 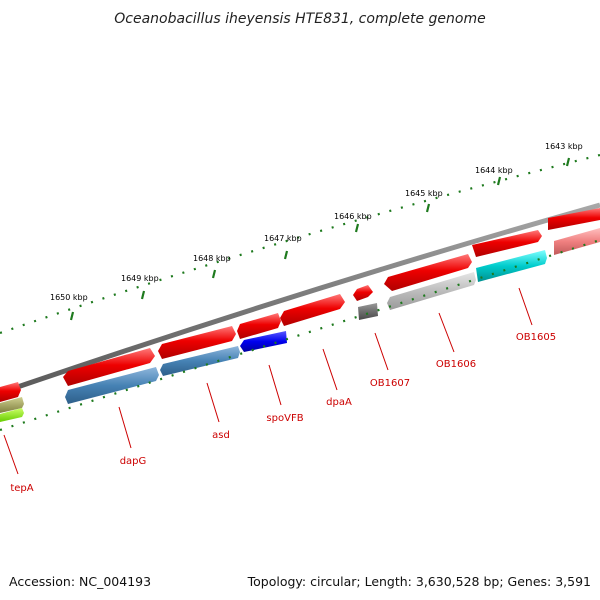 What do you see at coordinates (353, 216) in the screenshot?
I see `ruler-tick-label: 1646 kbp` at bounding box center [353, 216].